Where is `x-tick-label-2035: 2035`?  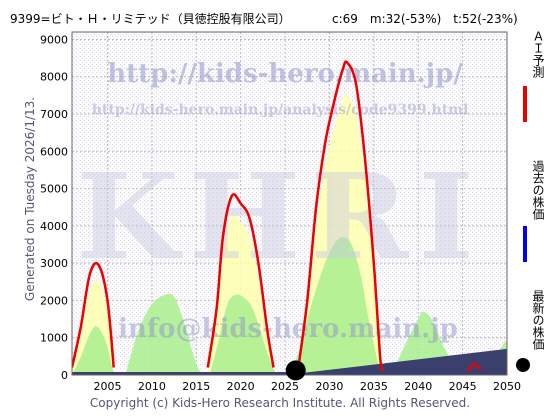 x-tick-label-2035: 2035 is located at coordinates (374, 386).